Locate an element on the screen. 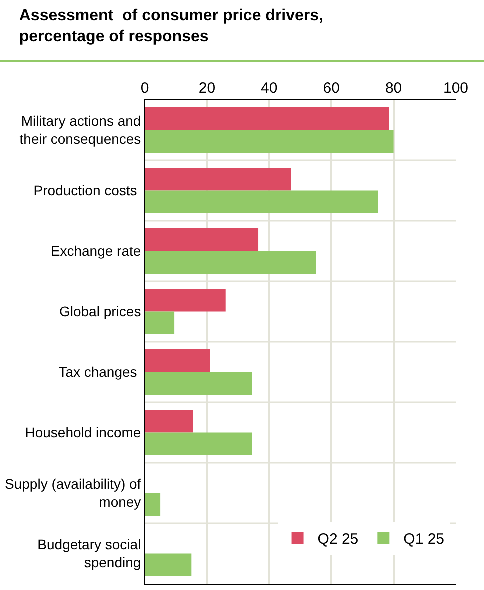 This screenshot has width=484, height=590. legend-label: Q1 25 is located at coordinates (424, 539).